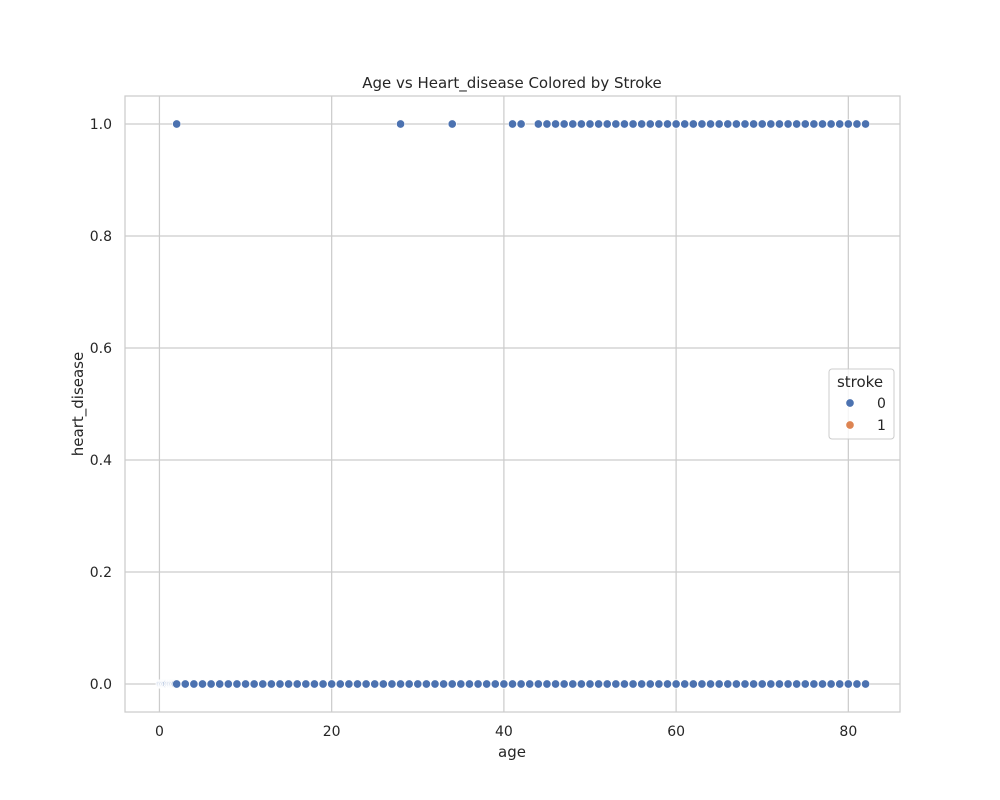 The width and height of the screenshot is (1000, 800). I want to click on x-axis-label: age, so click(512, 752).